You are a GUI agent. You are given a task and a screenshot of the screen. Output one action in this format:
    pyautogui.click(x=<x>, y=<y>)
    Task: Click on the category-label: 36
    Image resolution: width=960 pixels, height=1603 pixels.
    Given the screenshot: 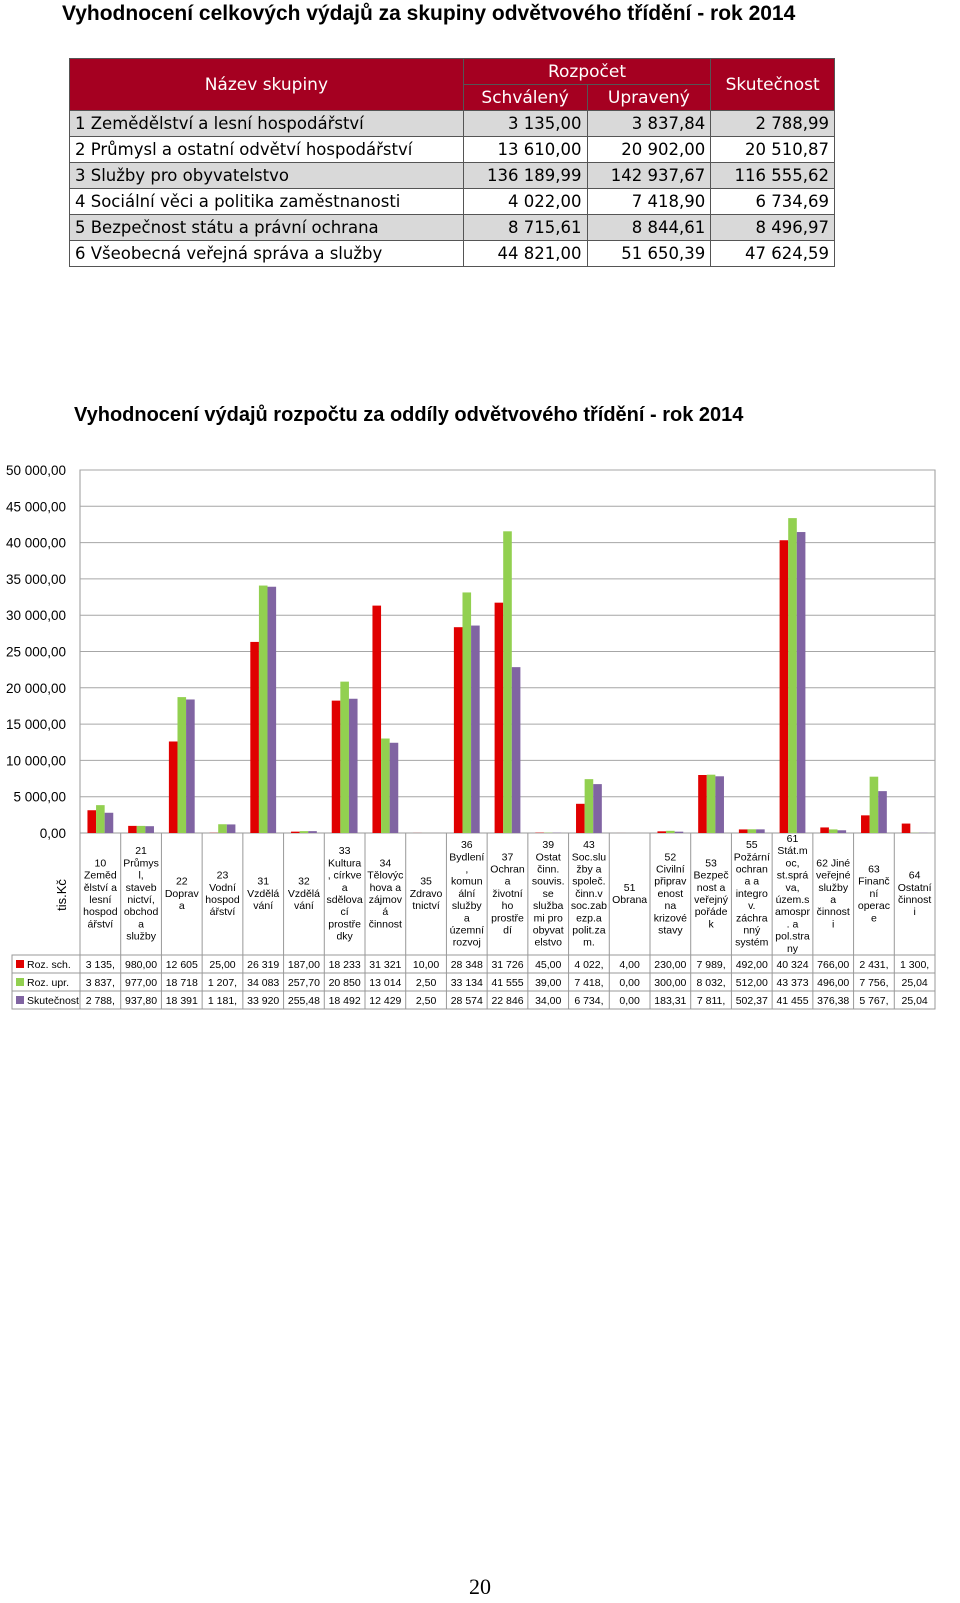 What is the action you would take?
    pyautogui.click(x=467, y=845)
    